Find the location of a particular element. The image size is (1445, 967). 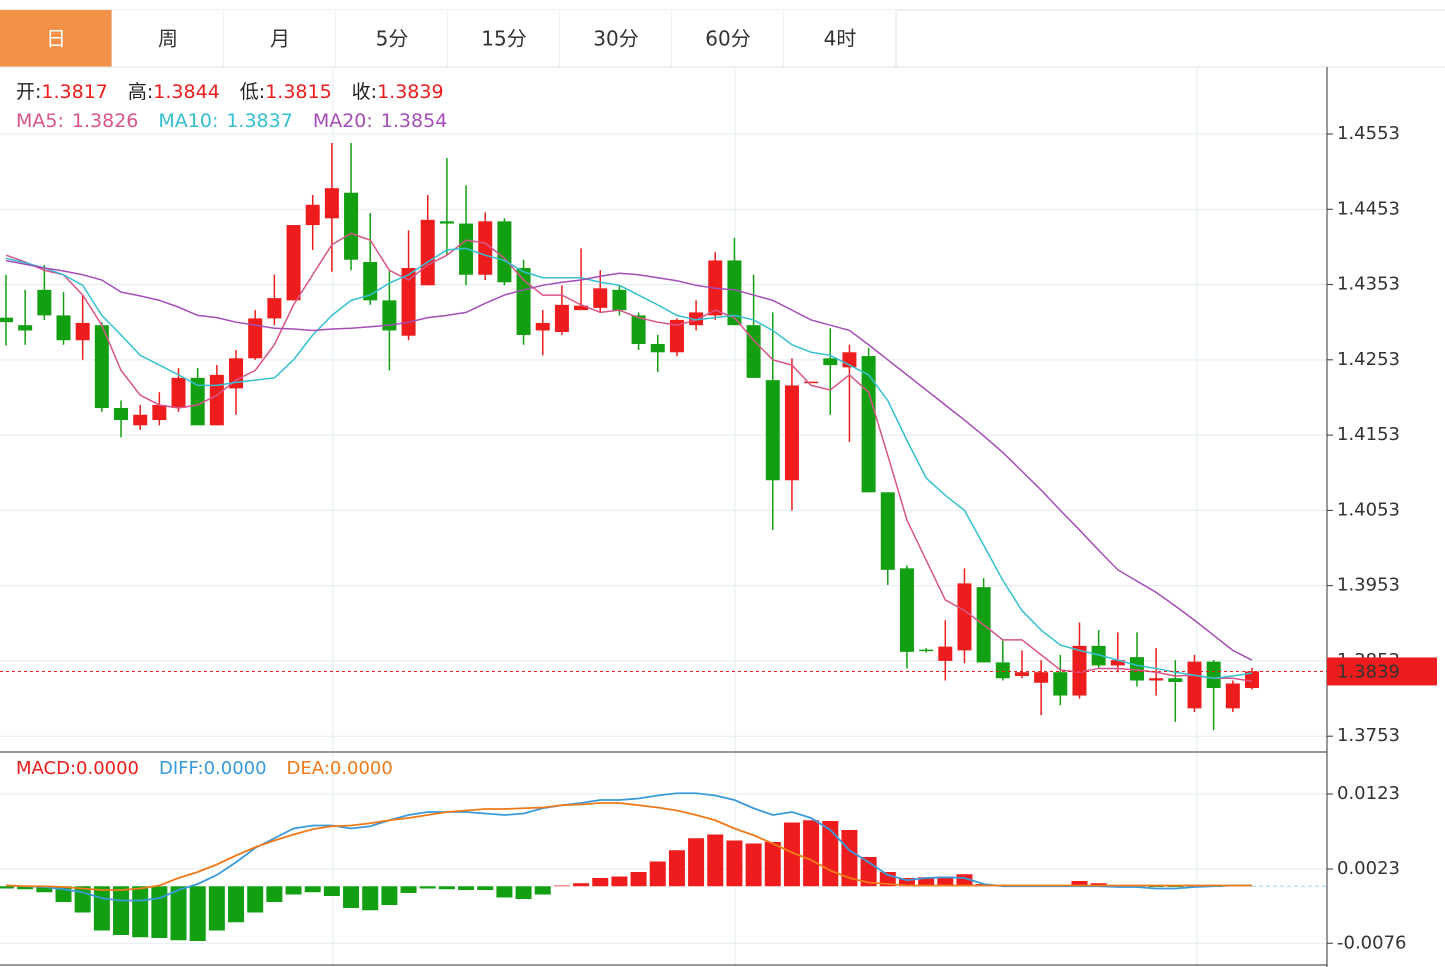

tab: 4时 is located at coordinates (840, 38).